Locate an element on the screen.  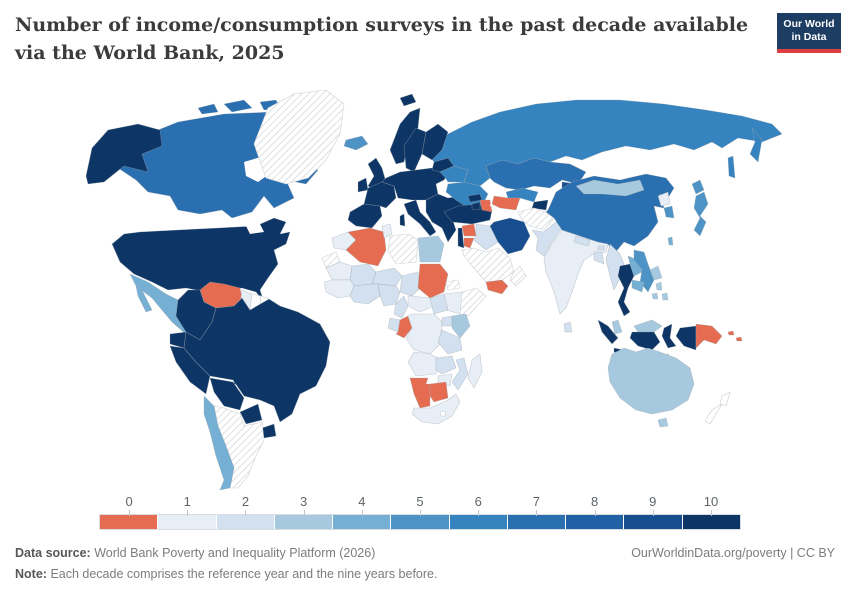
country-indonesia-papua is located at coordinates (686, 338).